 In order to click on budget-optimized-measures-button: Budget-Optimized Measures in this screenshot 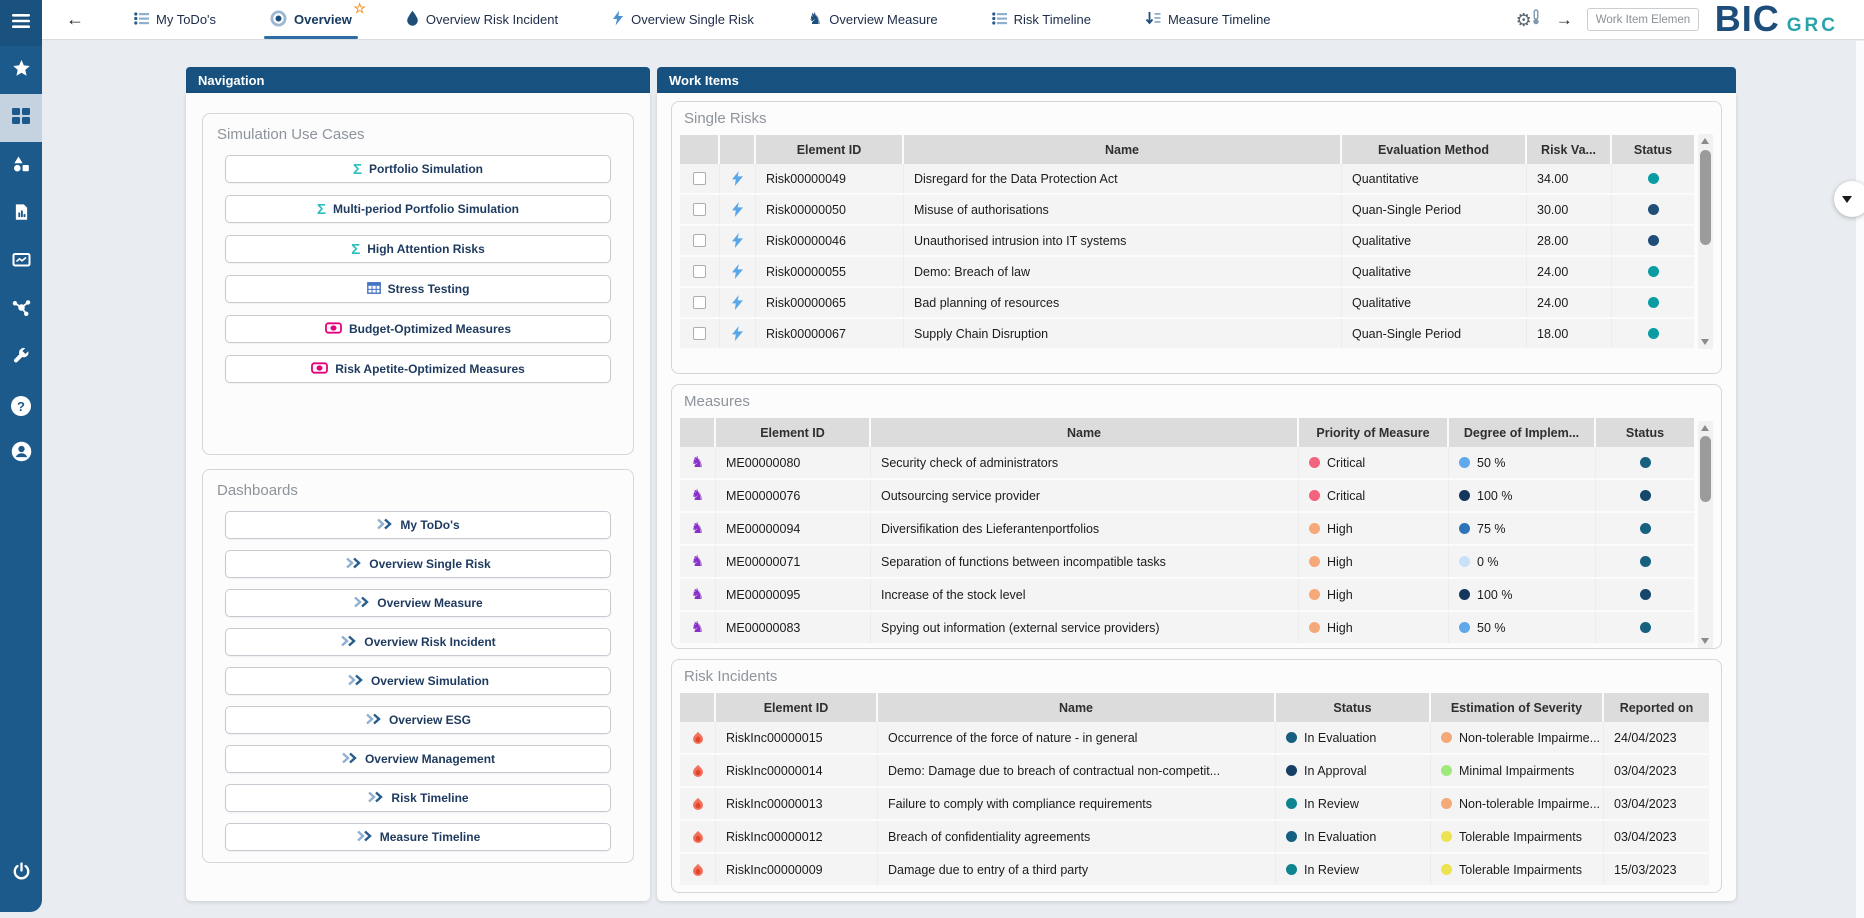, I will do `click(418, 329)`.